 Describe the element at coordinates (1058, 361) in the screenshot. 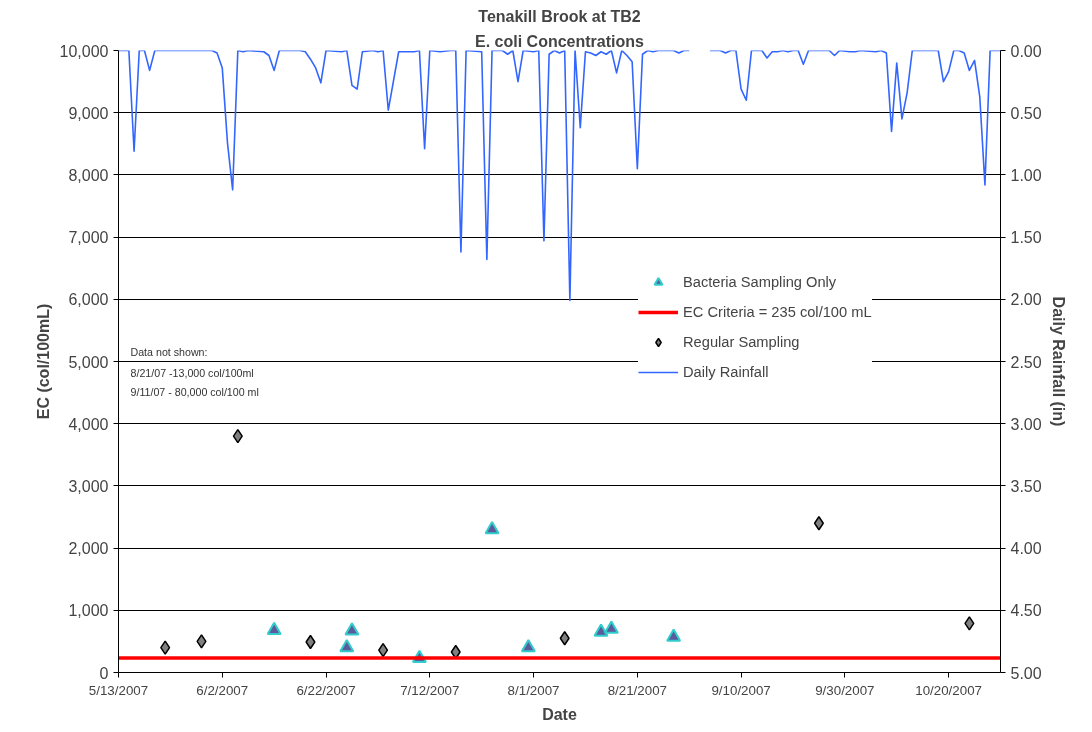

I see `y2-axis-title: Daily Rainfall (in)` at that location.